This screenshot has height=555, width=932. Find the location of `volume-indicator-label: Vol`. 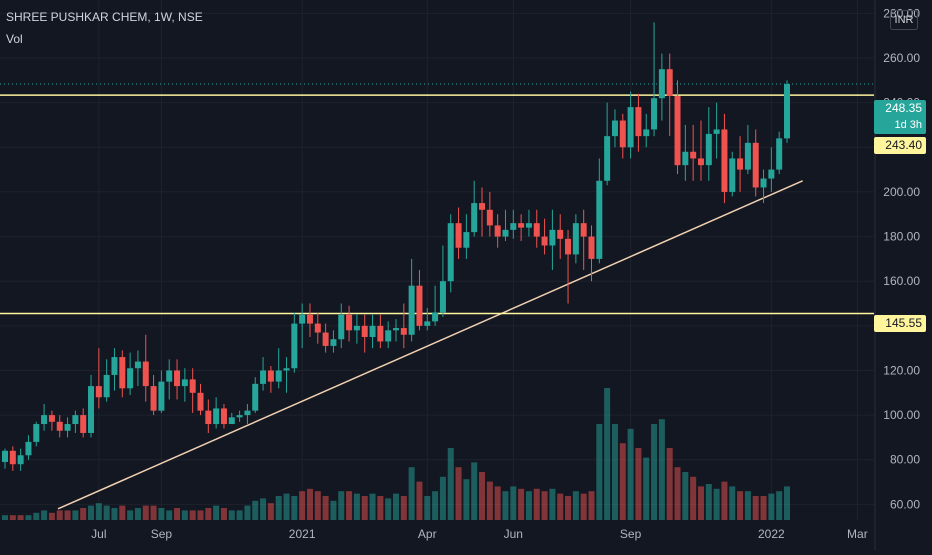

volume-indicator-label: Vol is located at coordinates (14, 39).